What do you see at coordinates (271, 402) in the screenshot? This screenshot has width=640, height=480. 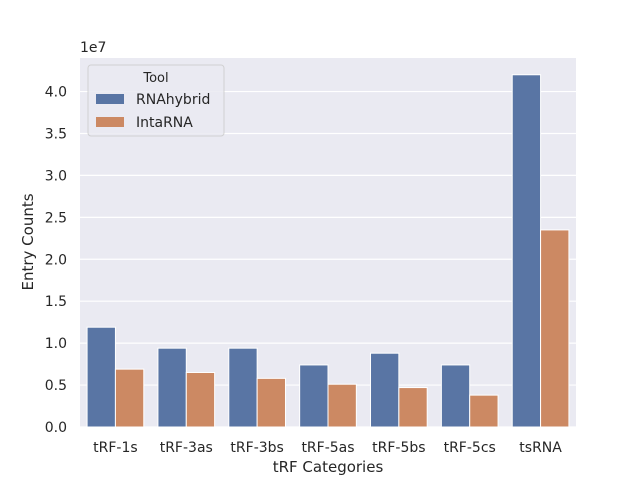 I see `bar-intarna-trf-3bs` at bounding box center [271, 402].